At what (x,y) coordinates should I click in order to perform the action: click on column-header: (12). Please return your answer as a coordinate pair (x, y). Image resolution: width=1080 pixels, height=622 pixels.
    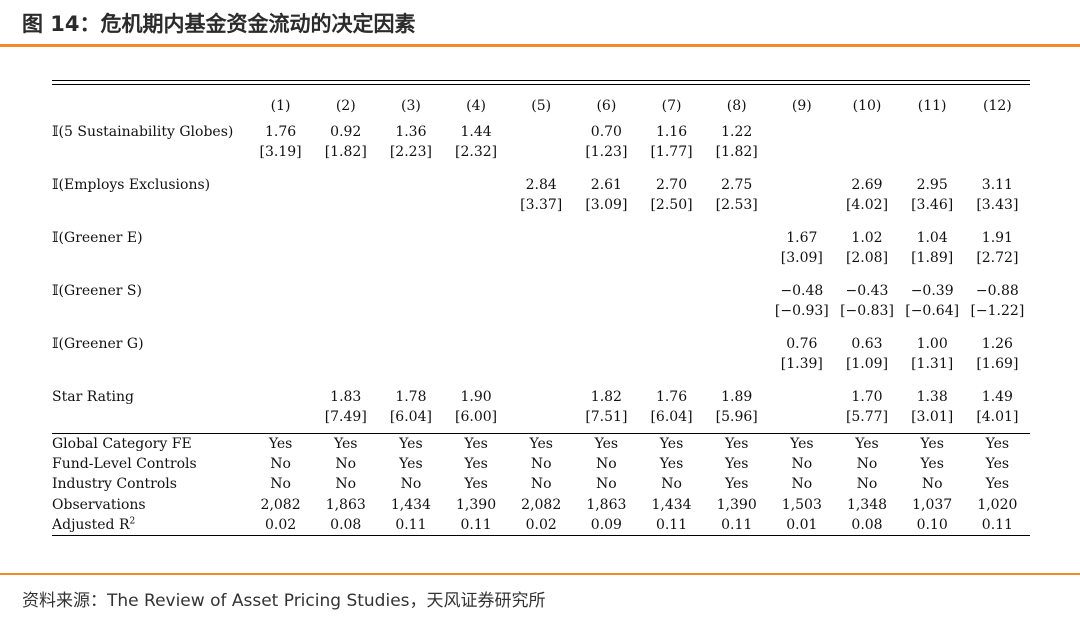
    Looking at the image, I should click on (997, 105).